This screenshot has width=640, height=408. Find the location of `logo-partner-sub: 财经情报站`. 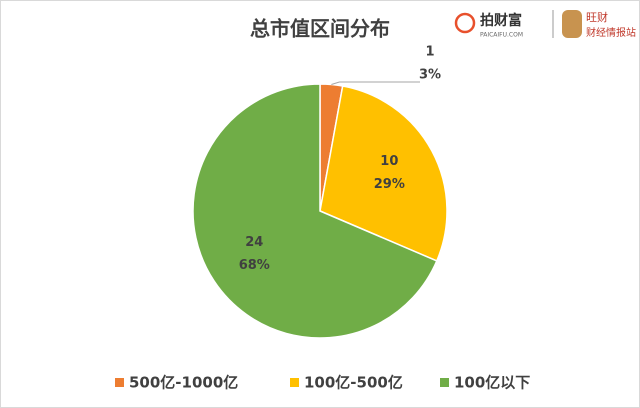

logo-partner-sub: 财经情报站 is located at coordinates (611, 32).